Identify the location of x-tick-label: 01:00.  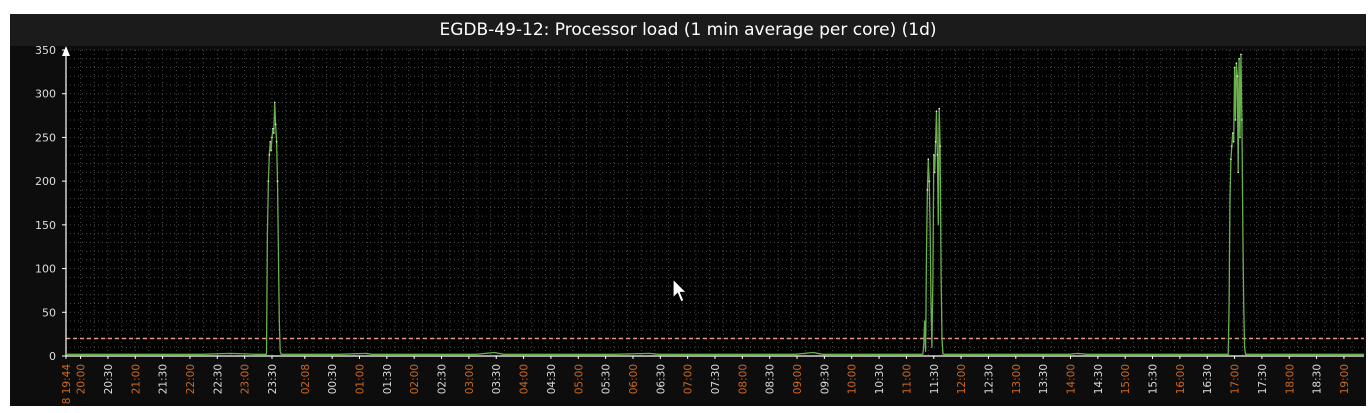
(361, 379).